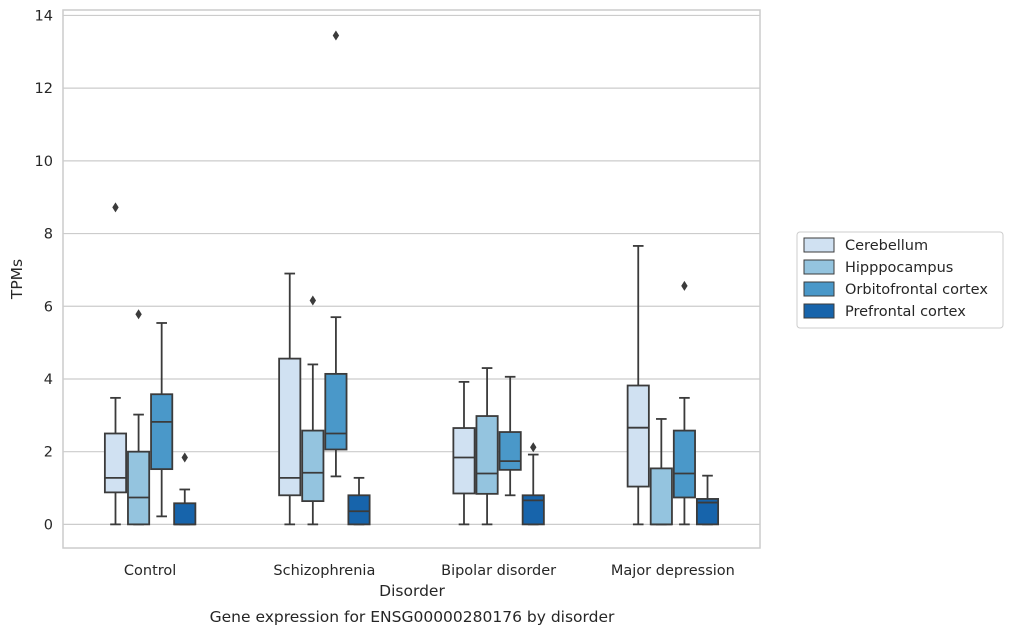 This screenshot has height=635, width=1013. Describe the element at coordinates (44, 270) in the screenshot. I see `y-tick-labels: 0 2 4 6 8 10 12 14` at that location.